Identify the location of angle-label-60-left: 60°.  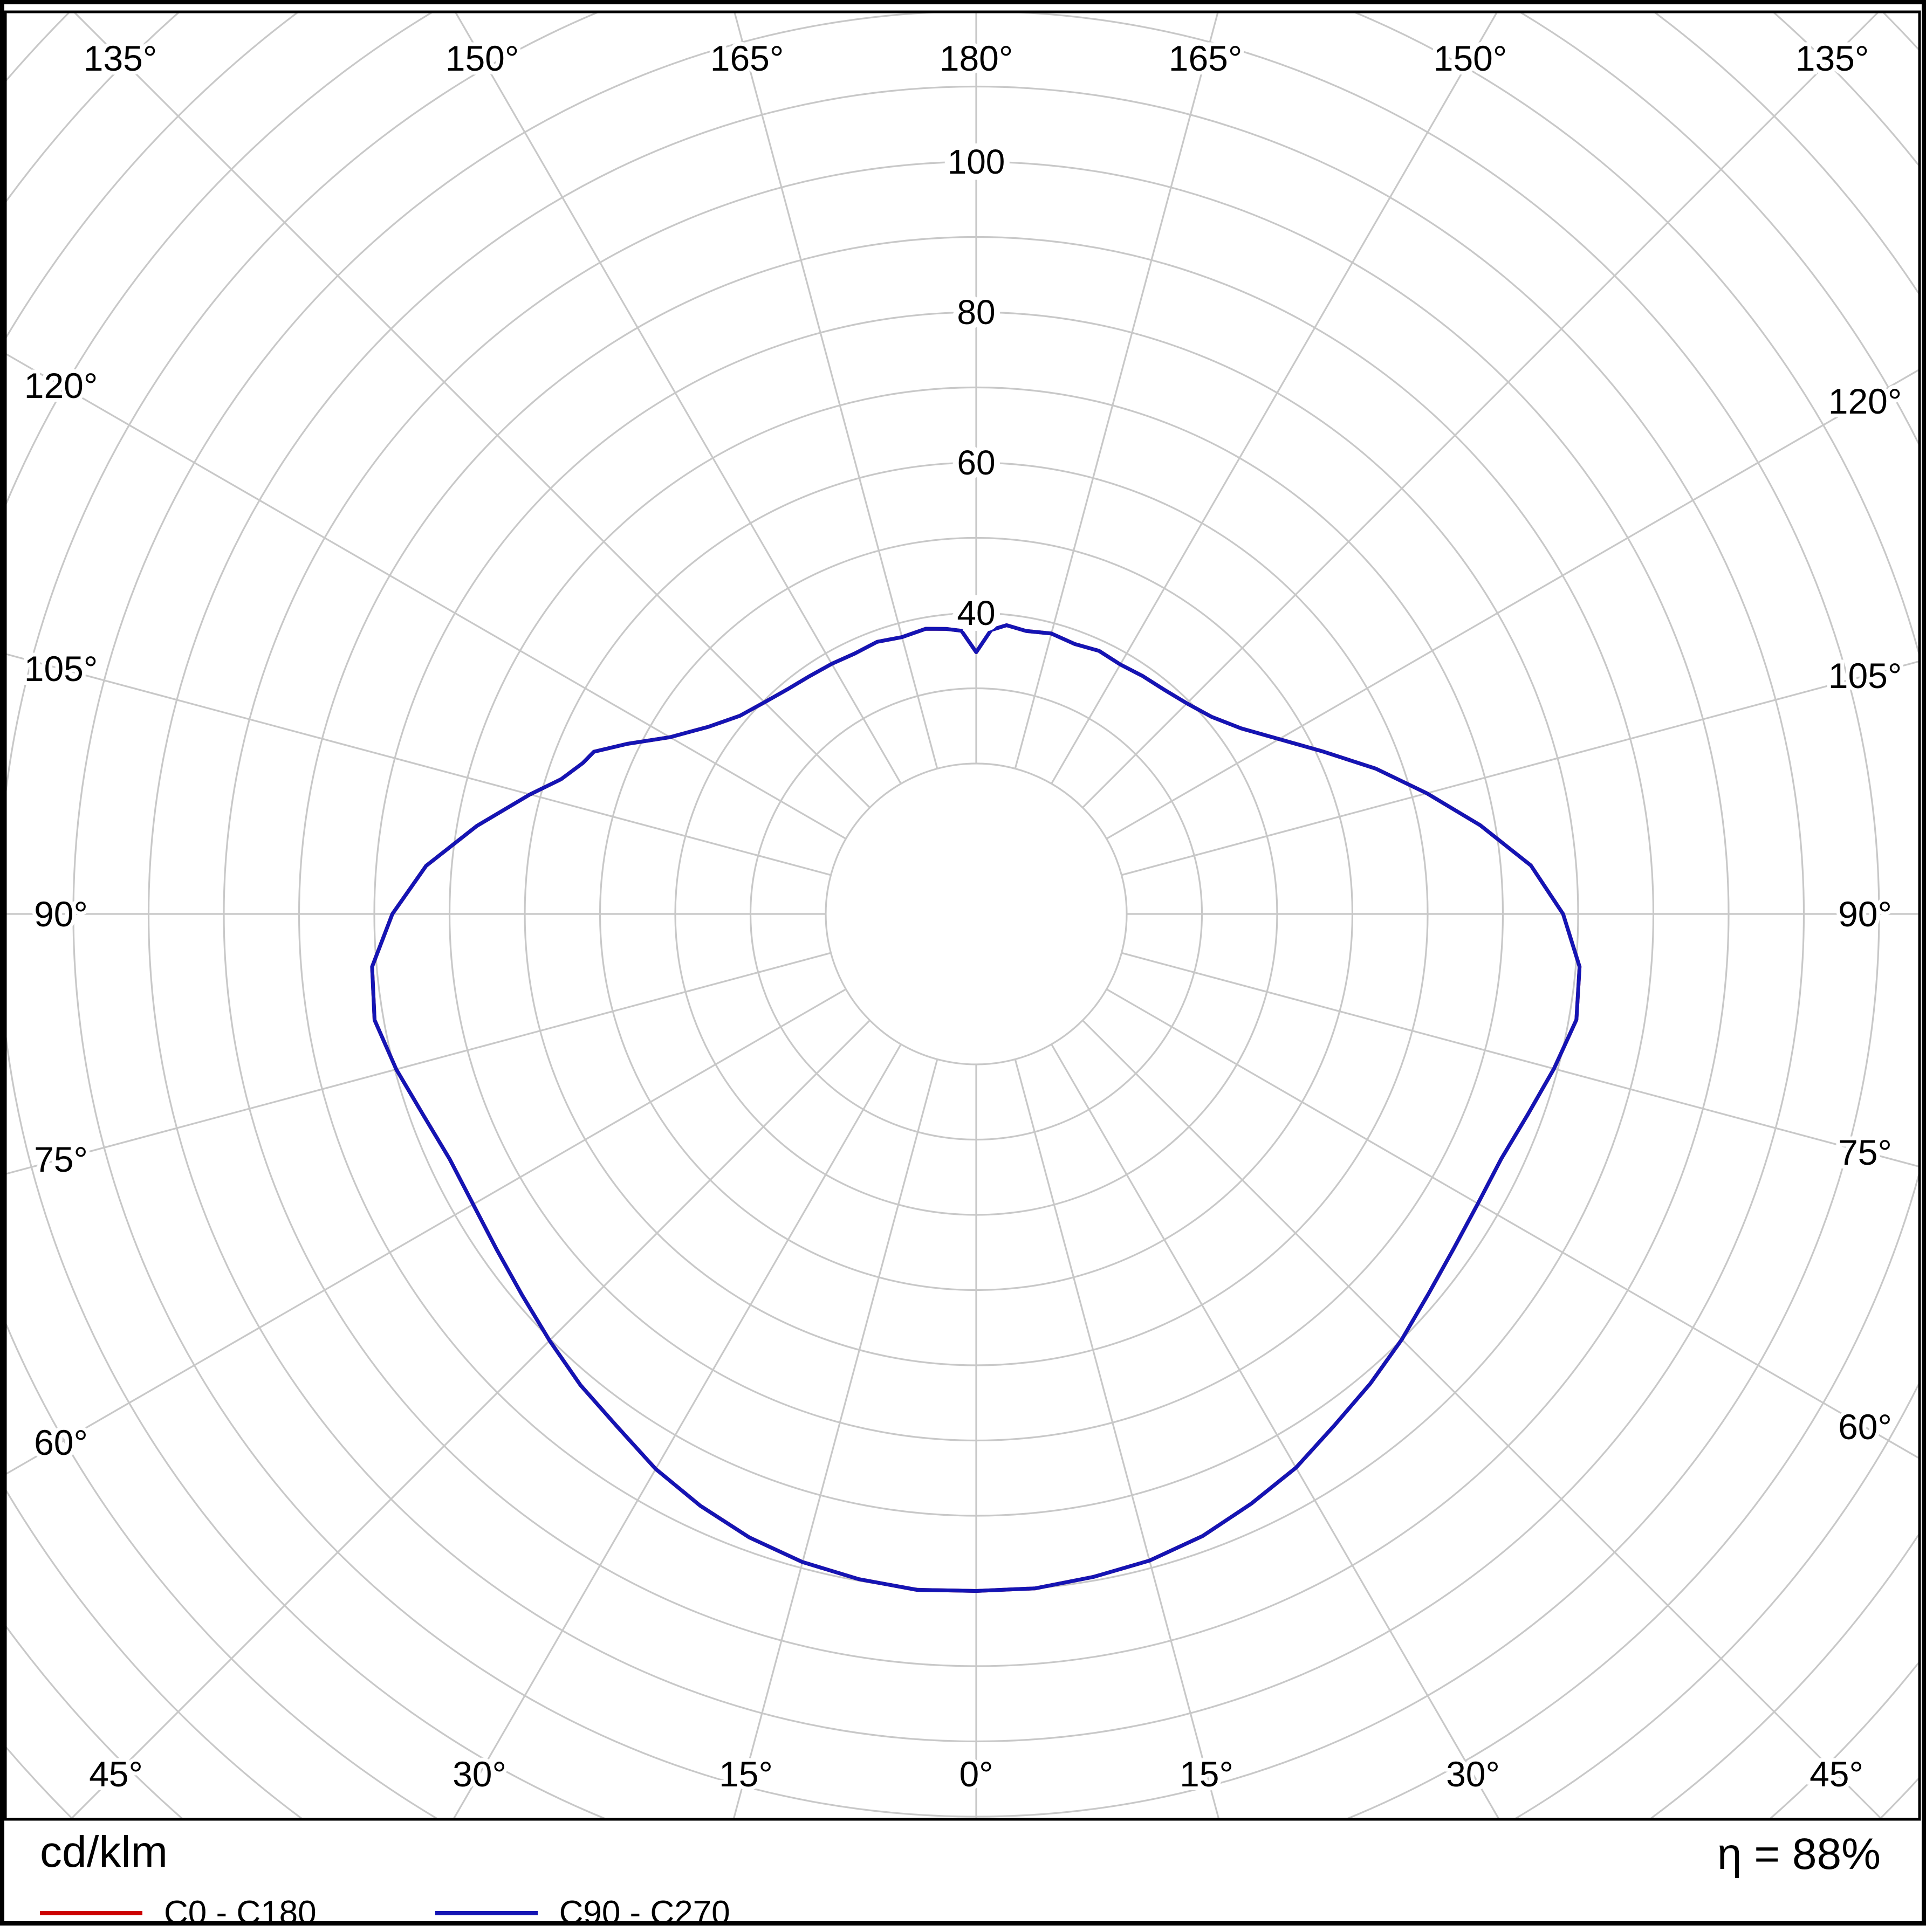
(61, 1442).